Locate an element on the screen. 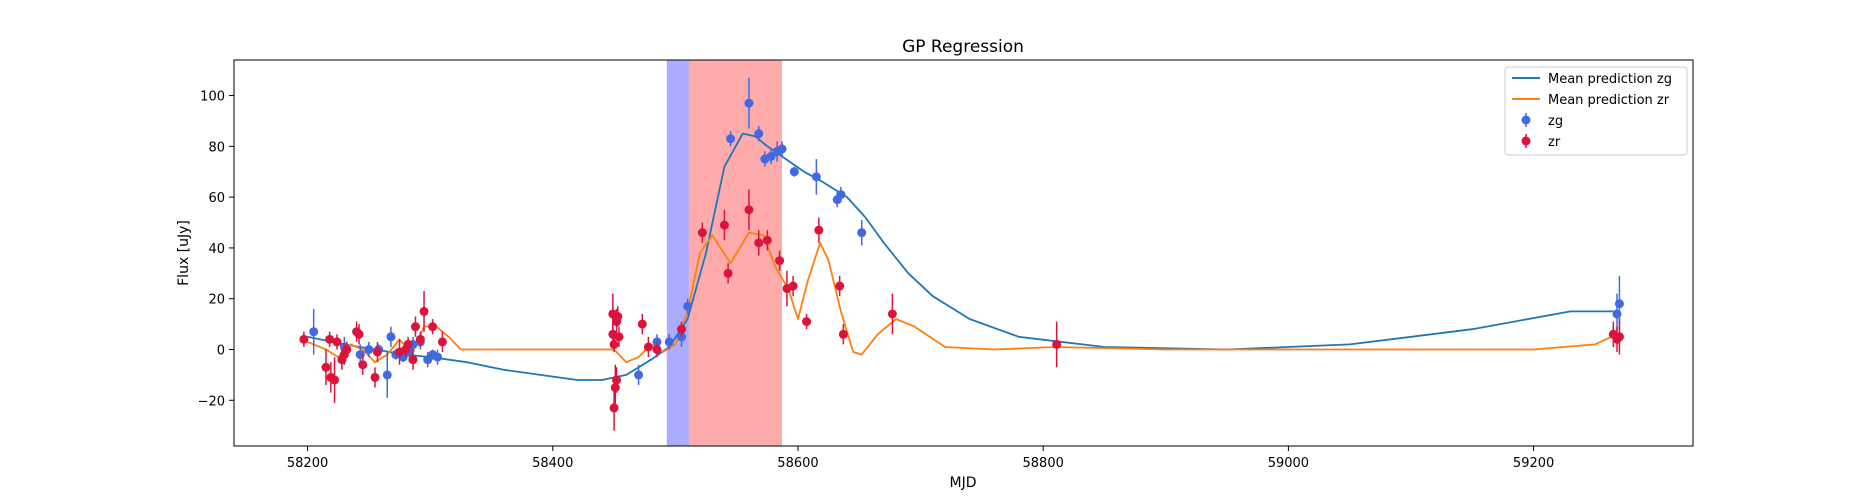 Image resolution: width=1875 pixels, height=500 pixels. y-axis-label: Flux [uJy] is located at coordinates (184, 253).